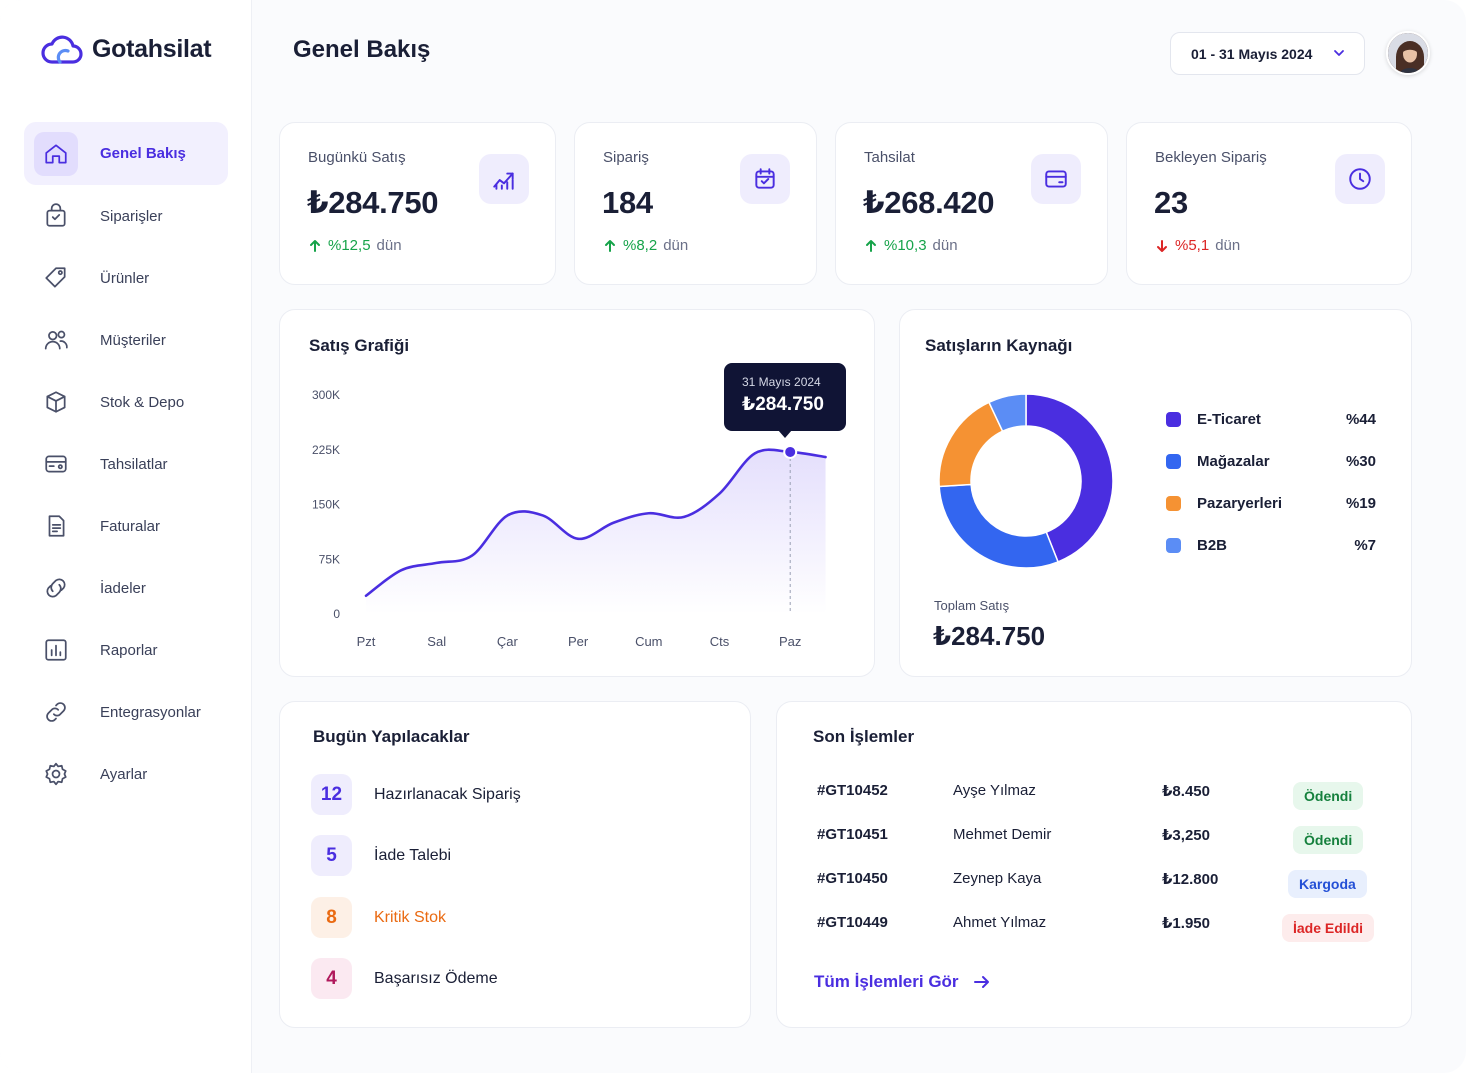  I want to click on x-tick-label: Çar, so click(508, 641).